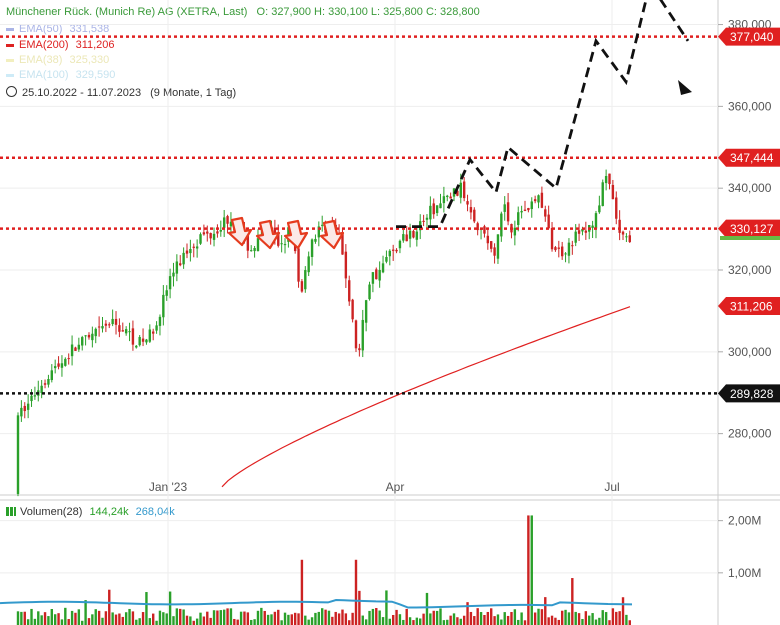 The image size is (780, 625). What do you see at coordinates (268, 234) in the screenshot?
I see `red-arrow-icon` at bounding box center [268, 234].